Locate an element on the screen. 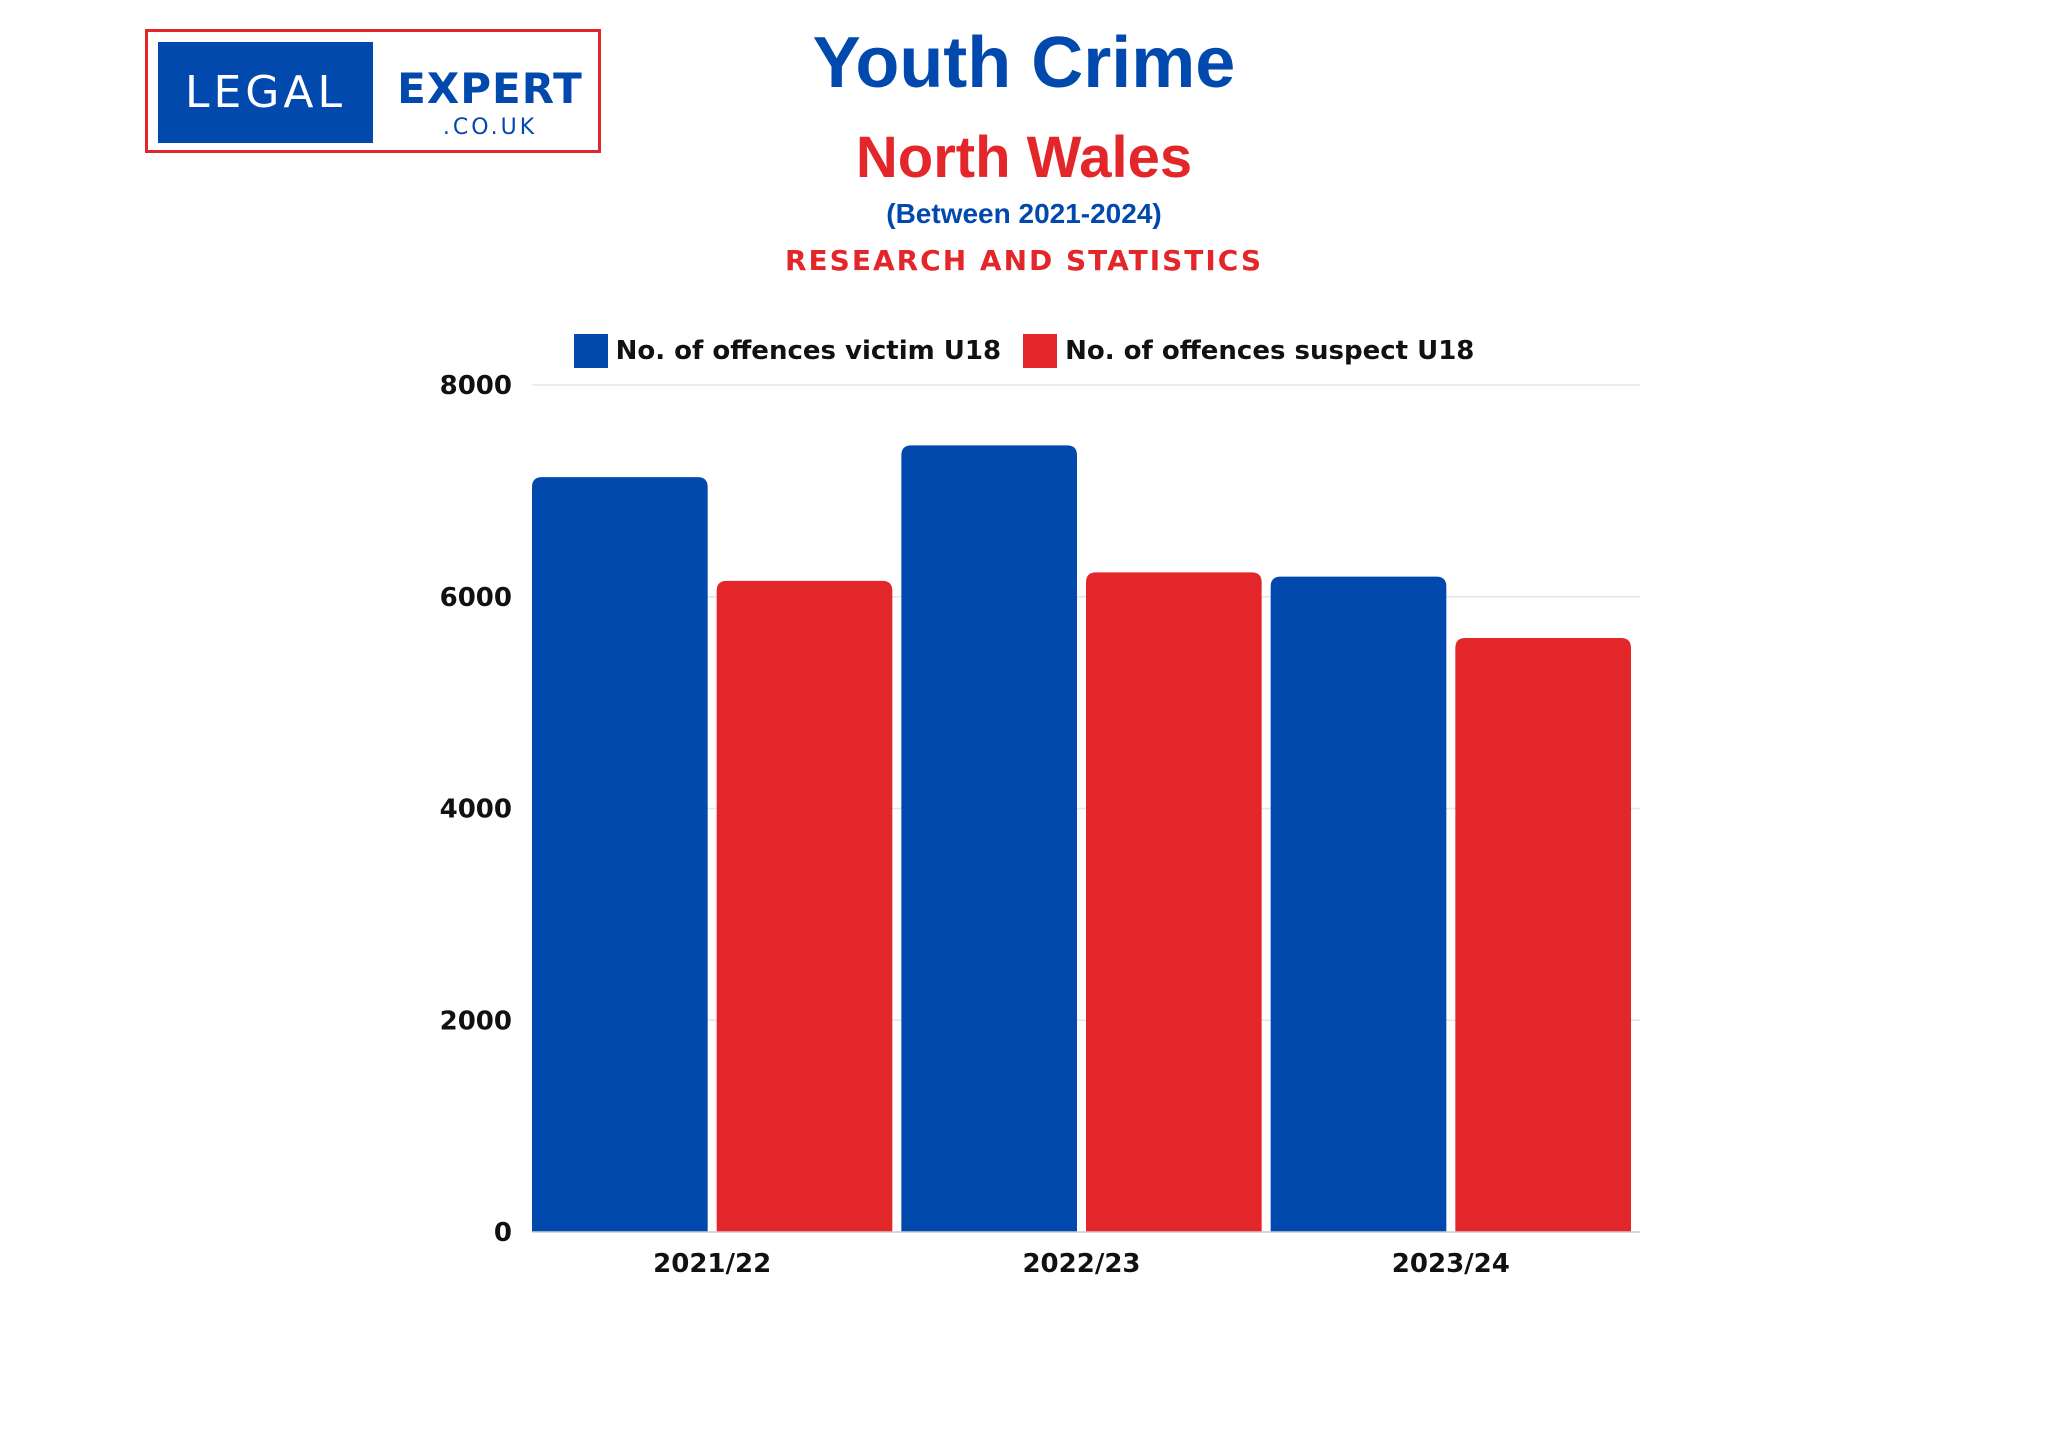  y-tick-label: 6000 is located at coordinates (476, 598).